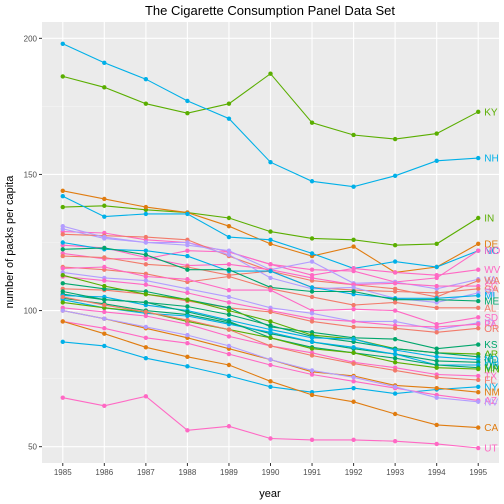 Image resolution: width=504 pixels, height=504 pixels. I want to click on data-point-me, so click(312, 291).